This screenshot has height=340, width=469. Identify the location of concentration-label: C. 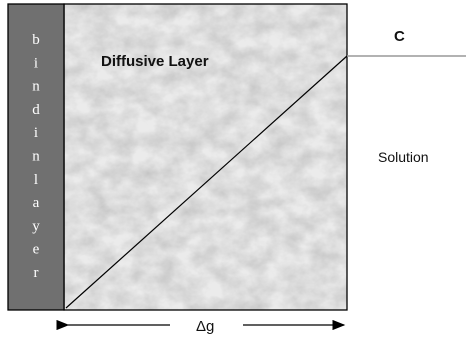
(399, 36).